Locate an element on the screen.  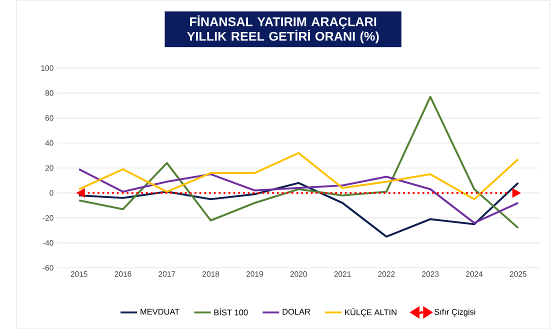
legend-label: BİST 100 is located at coordinates (231, 312).